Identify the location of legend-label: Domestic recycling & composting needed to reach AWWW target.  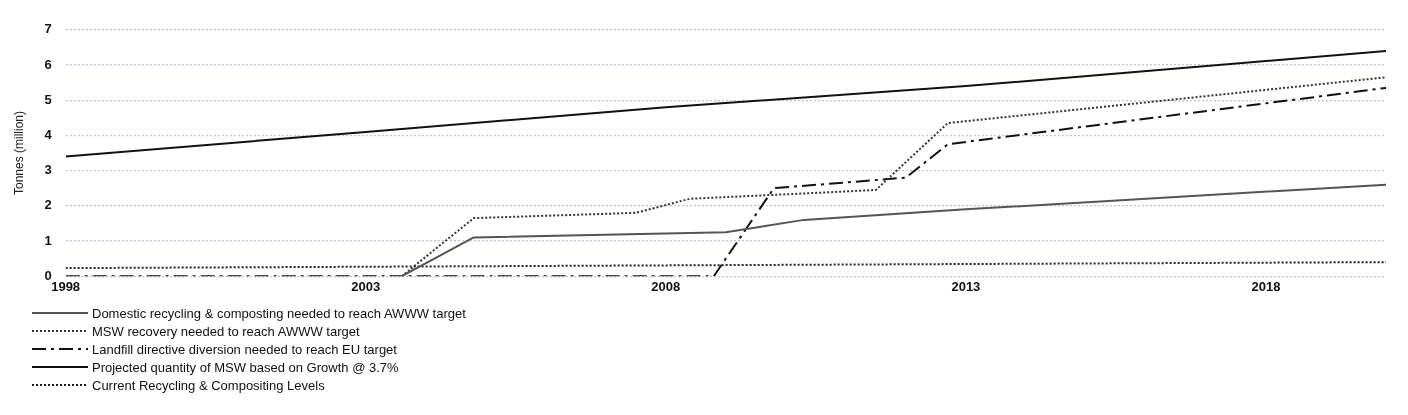
(279, 313).